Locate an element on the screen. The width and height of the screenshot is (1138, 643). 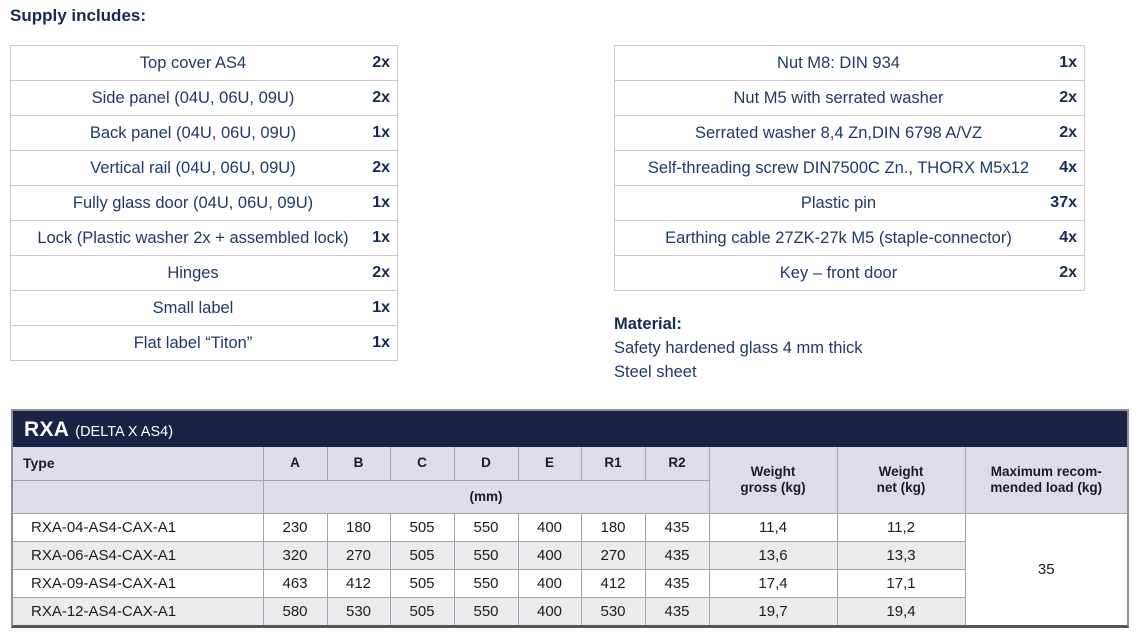
cell-a: 230 is located at coordinates (295, 527).